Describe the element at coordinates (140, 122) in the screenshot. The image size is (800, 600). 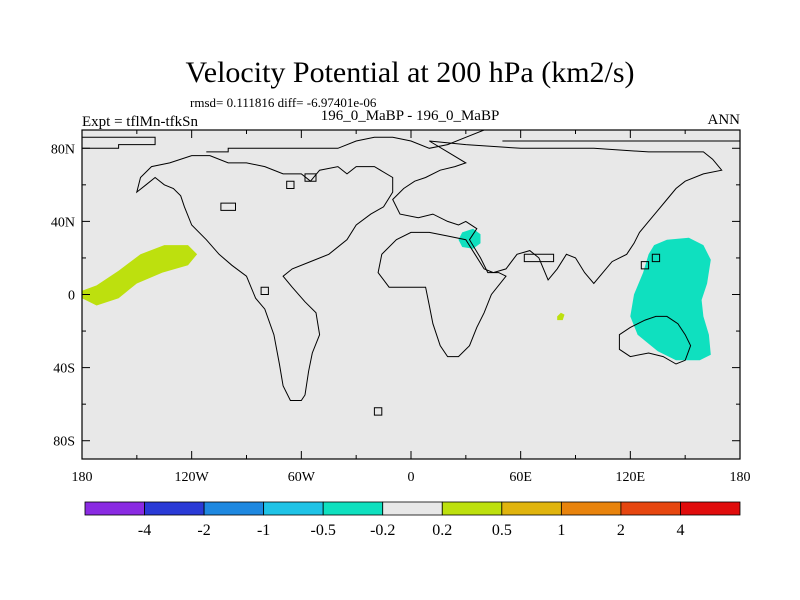
I see `left-label: Expt = tflMn-tfkSn` at that location.